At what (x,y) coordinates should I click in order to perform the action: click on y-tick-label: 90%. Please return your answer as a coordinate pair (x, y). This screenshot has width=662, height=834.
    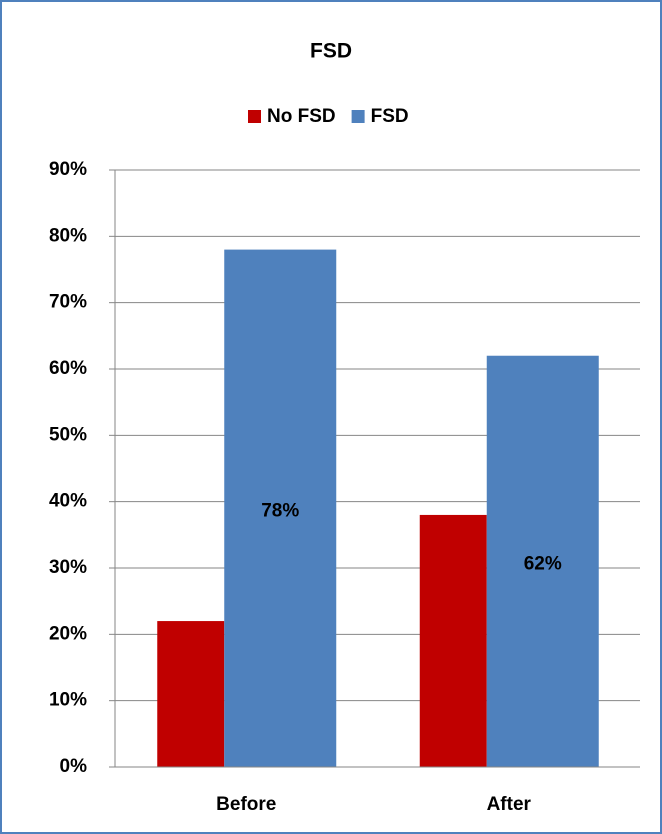
    Looking at the image, I should click on (68, 169).